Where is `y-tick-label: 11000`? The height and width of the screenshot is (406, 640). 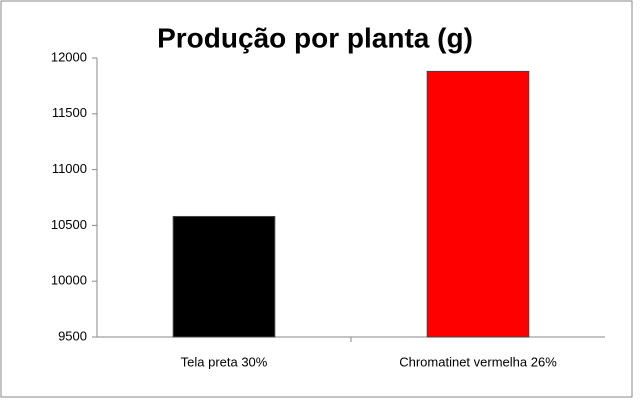 y-tick-label: 11000 is located at coordinates (69, 168).